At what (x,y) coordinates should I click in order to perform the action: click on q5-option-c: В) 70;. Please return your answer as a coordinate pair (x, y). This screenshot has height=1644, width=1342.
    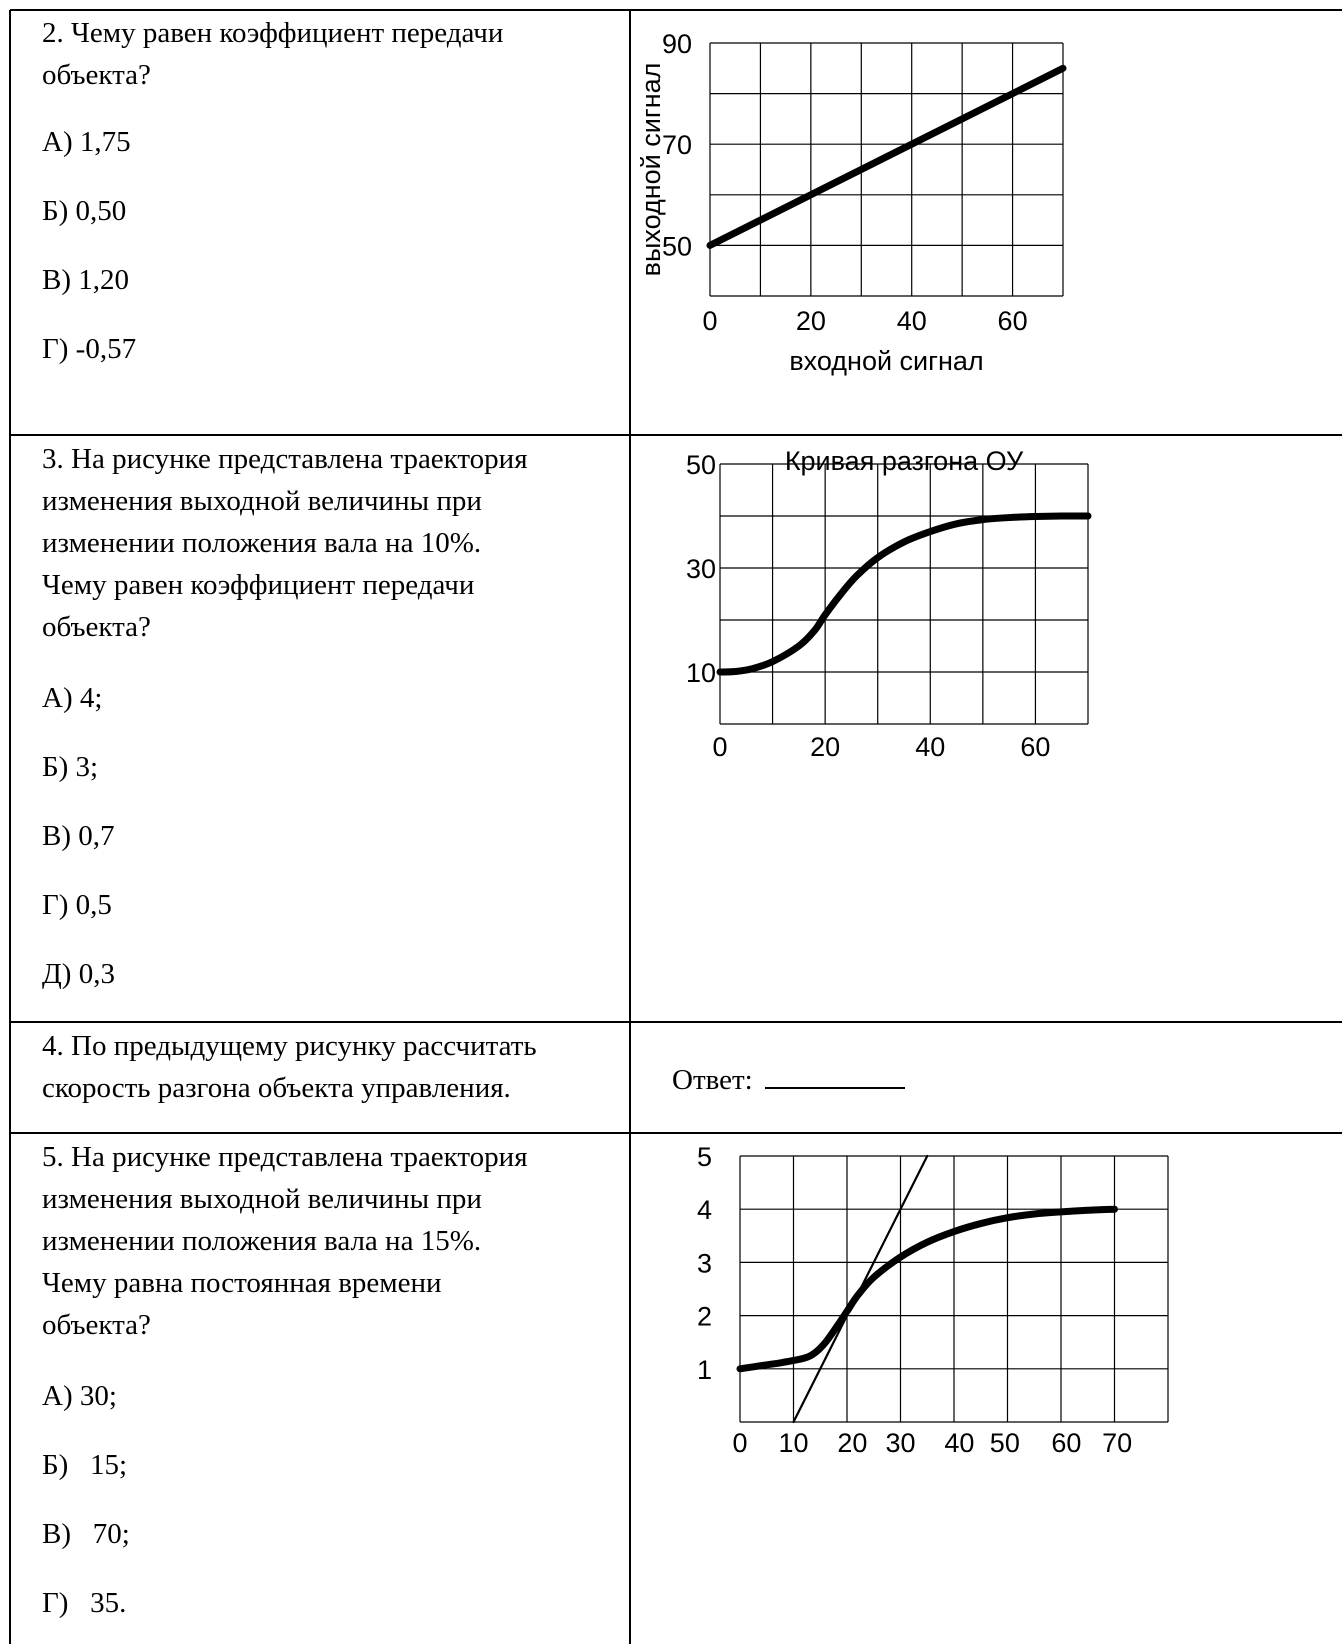
    Looking at the image, I should click on (86, 1534).